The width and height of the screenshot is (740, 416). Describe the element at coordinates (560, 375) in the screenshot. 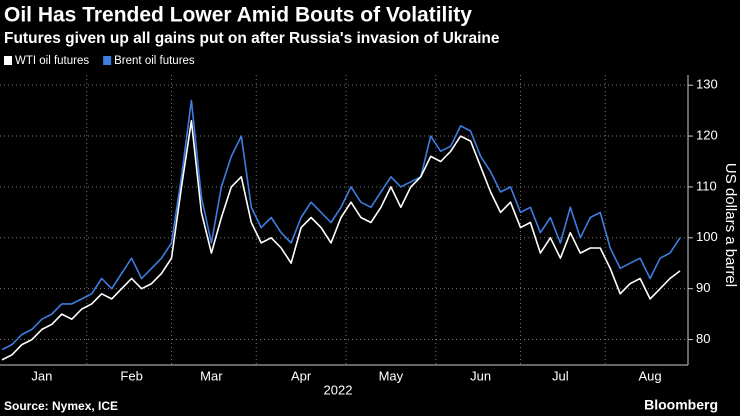

I see `x-tick-label: Jul` at that location.